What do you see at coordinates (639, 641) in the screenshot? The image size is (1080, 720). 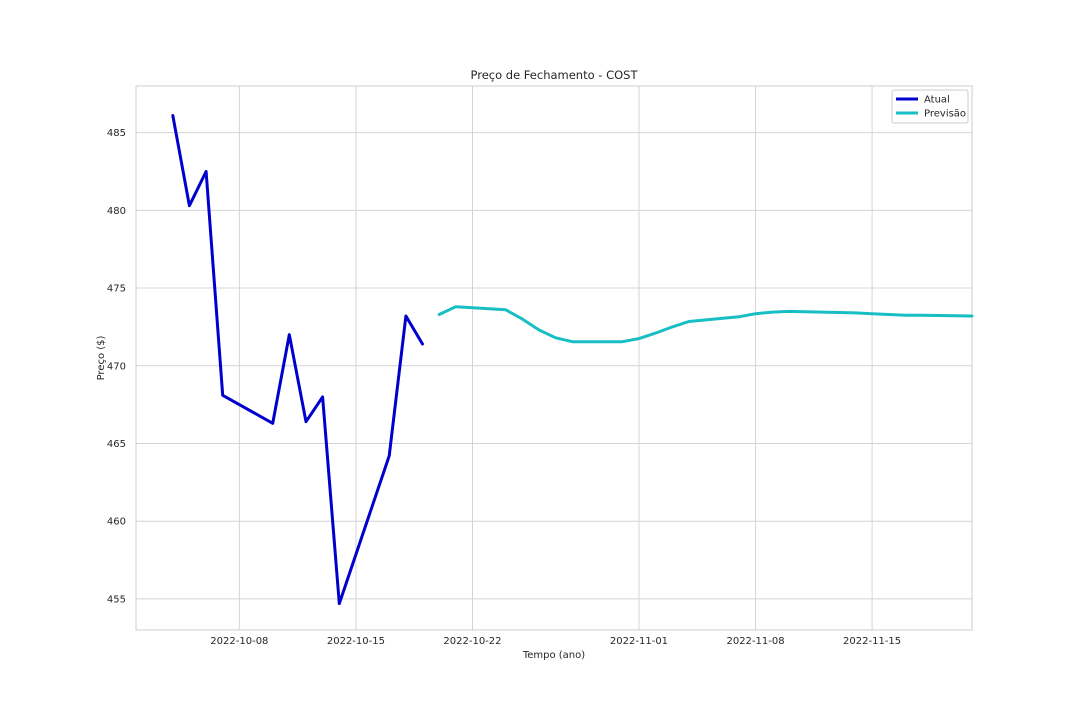 I see `x-tick-label: 2022-11-01` at bounding box center [639, 641].